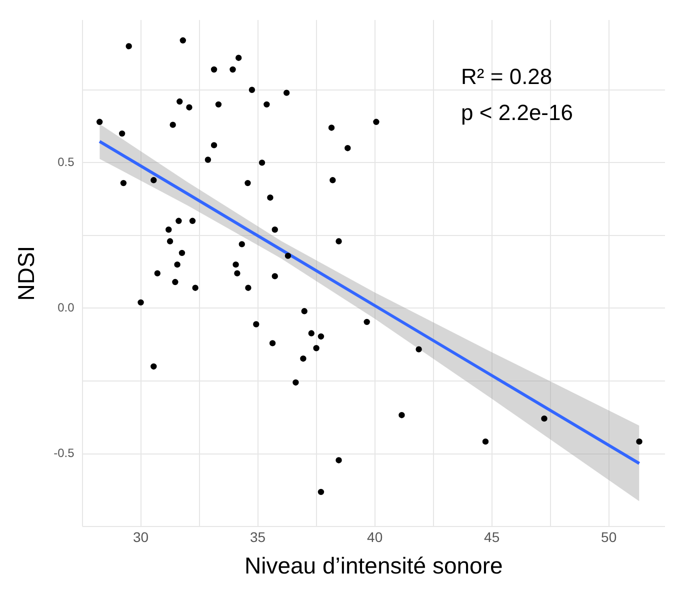  Describe the element at coordinates (375, 536) in the screenshot. I see `x-tick-label: 40` at that location.